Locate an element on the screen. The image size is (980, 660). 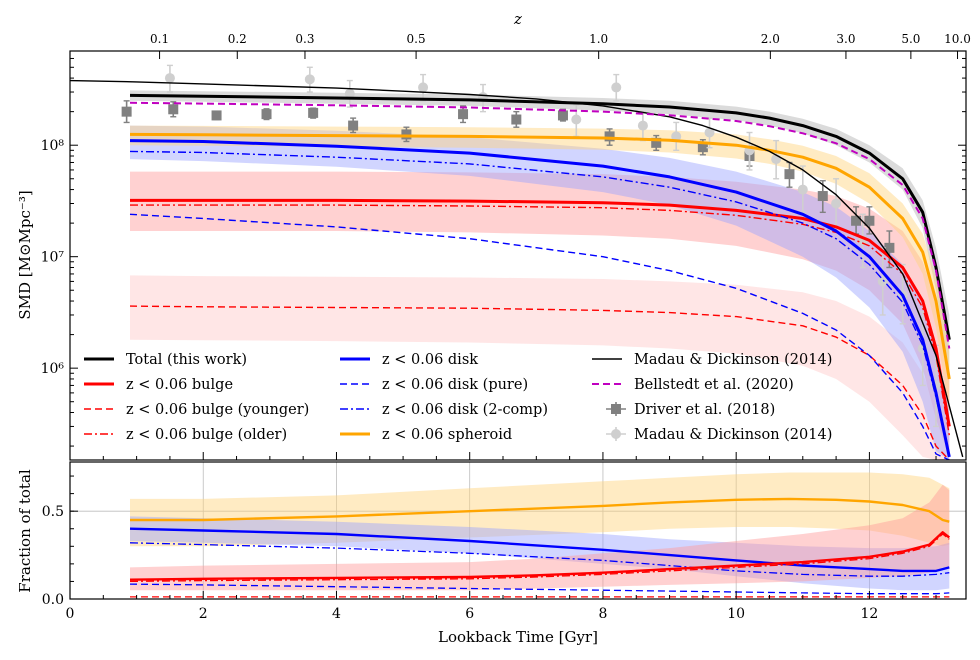
legend-item: z < 0.06 bulge (younger) is located at coordinates (196, 410).